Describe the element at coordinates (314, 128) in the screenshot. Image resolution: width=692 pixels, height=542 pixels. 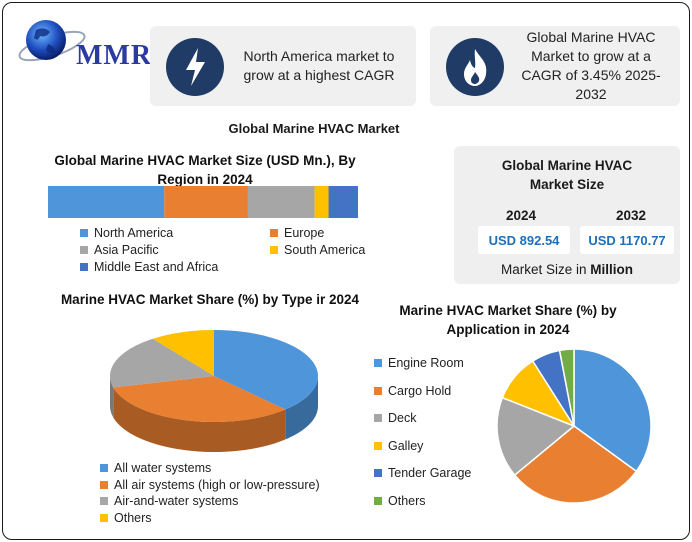
I see `main-title: Global Marine HVAC Market` at that location.